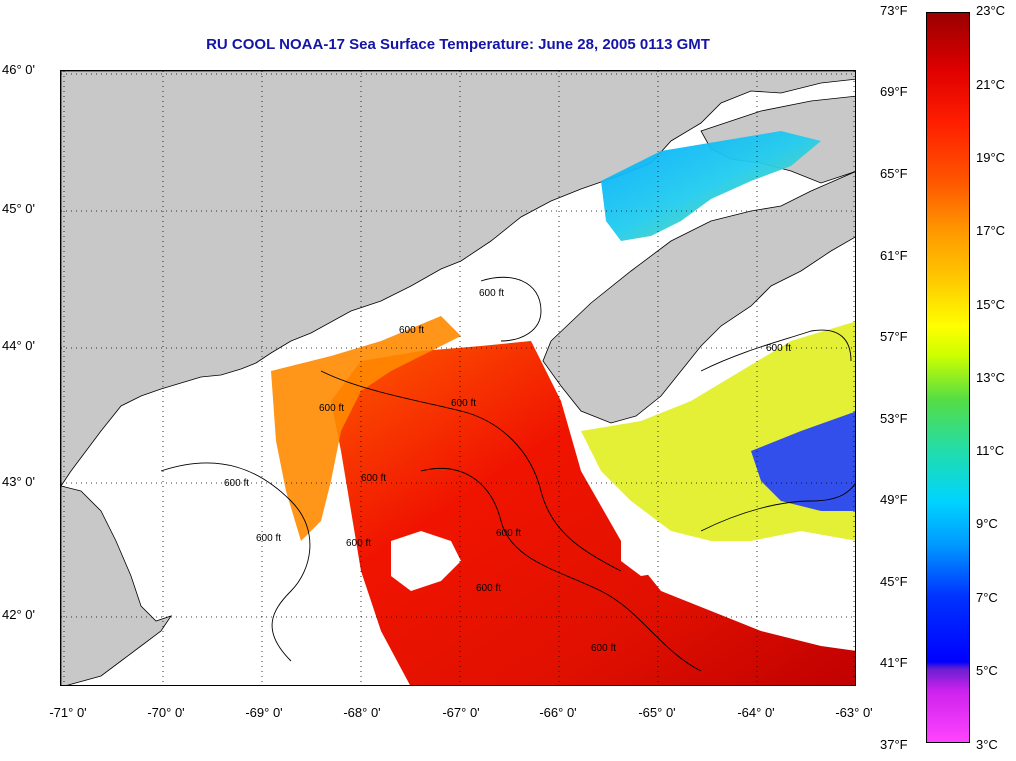 The image size is (1016, 761). Describe the element at coordinates (990, 450) in the screenshot. I see `colorbar-celsius-label: 11°C` at that location.